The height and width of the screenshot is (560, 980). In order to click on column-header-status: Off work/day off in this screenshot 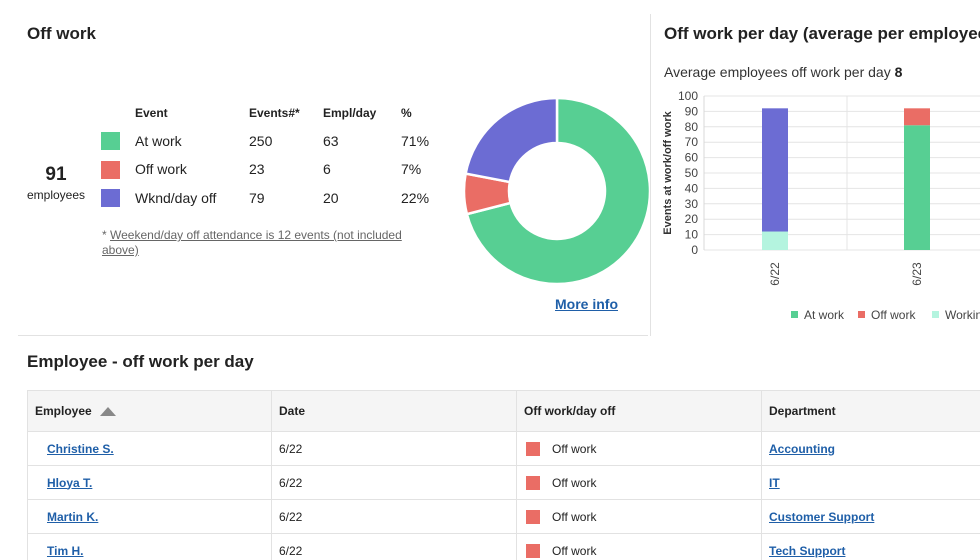, I will do `click(639, 411)`.